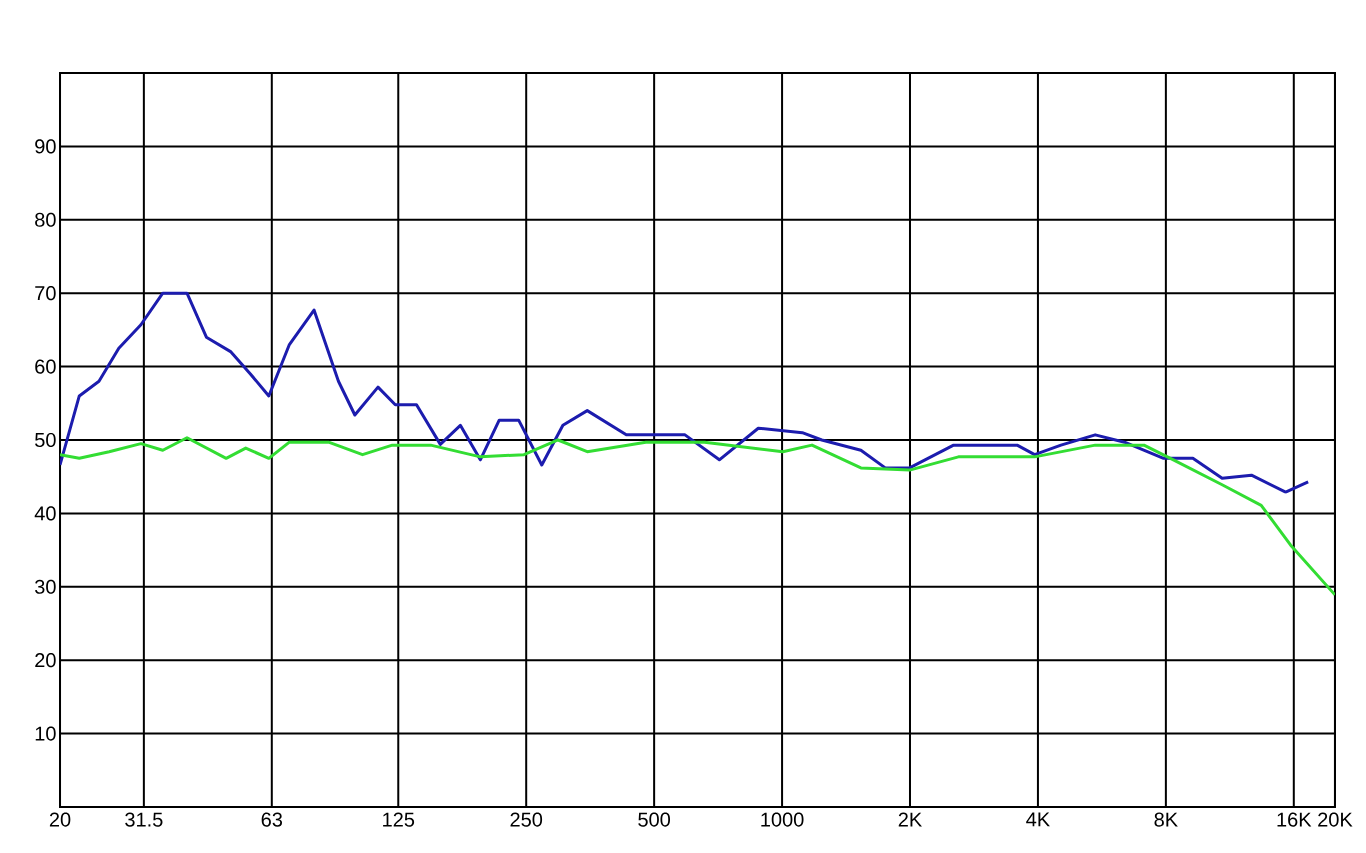  I want to click on y-tick-label: 80, so click(45, 219).